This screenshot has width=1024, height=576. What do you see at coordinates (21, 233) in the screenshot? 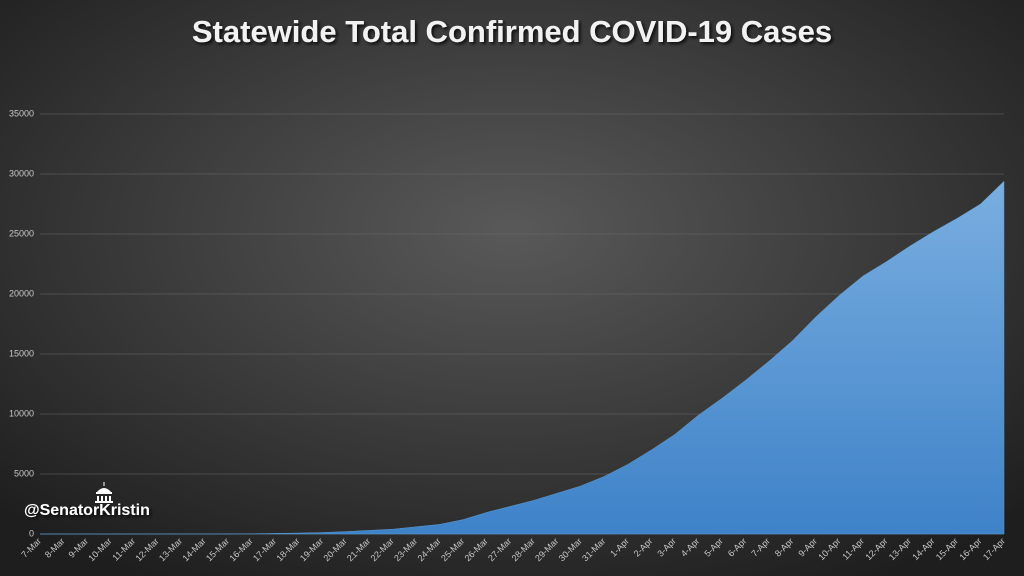
I see `y-tick-label: 25000` at bounding box center [21, 233].